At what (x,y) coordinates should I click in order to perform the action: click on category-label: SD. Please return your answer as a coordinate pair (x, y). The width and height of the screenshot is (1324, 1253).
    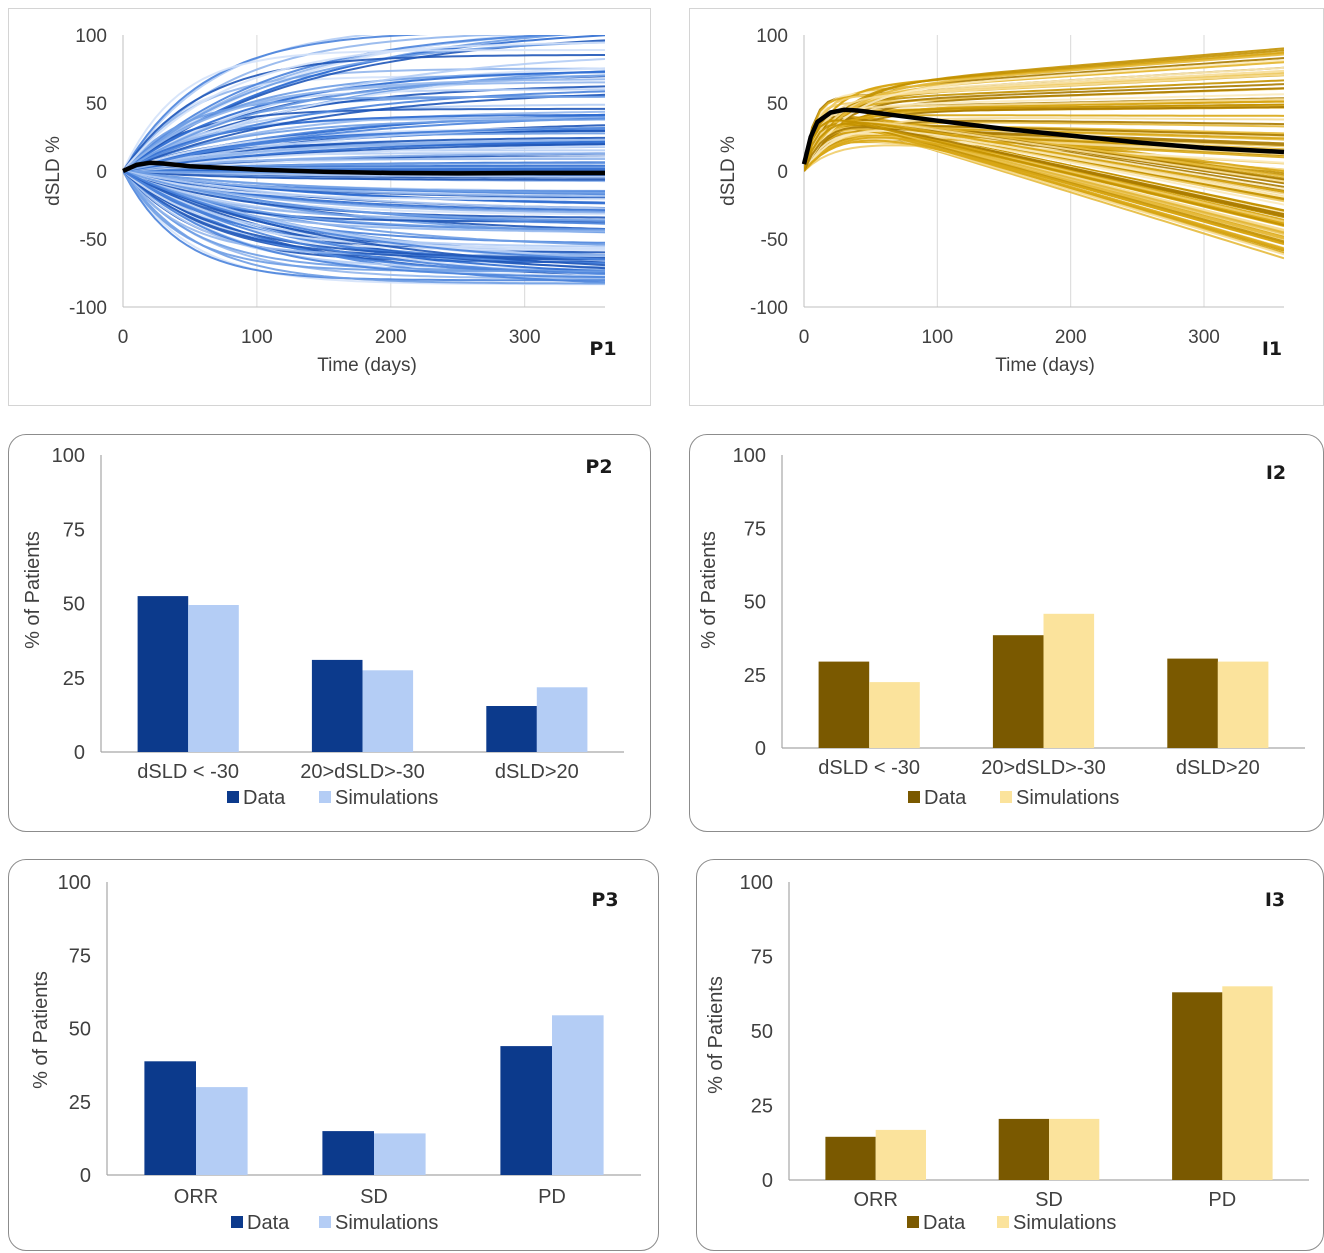
    Looking at the image, I should click on (374, 1197).